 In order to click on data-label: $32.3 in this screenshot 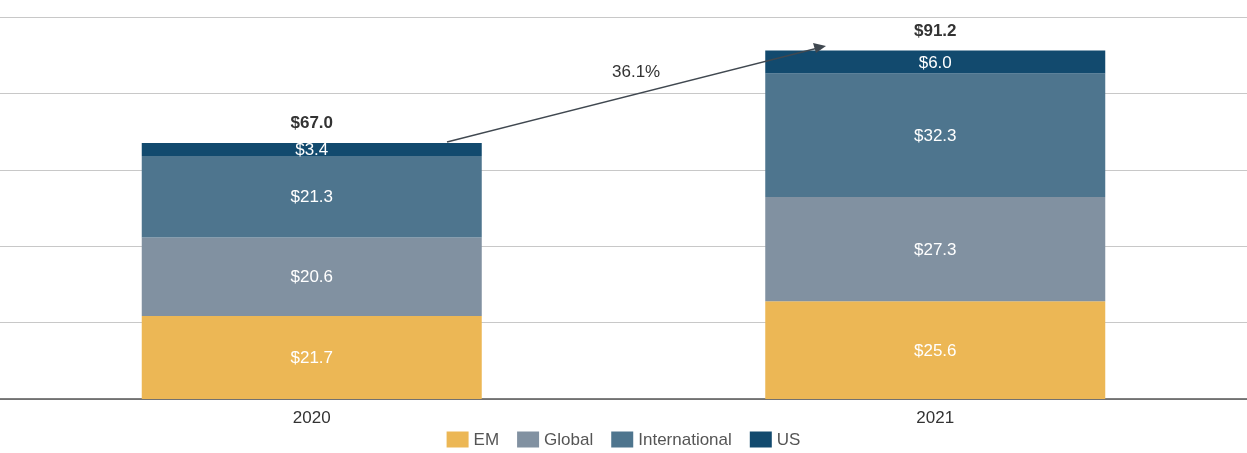, I will do `click(935, 135)`.